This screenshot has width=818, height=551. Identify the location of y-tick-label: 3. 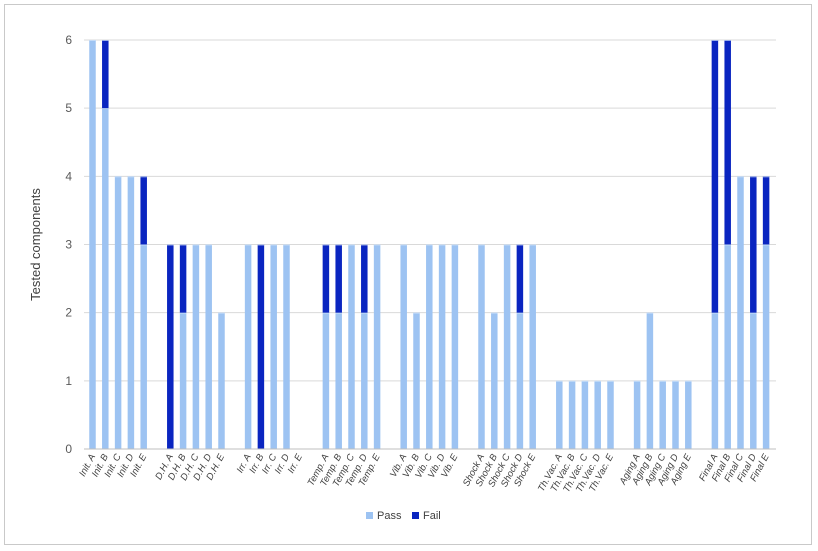
(68, 245).